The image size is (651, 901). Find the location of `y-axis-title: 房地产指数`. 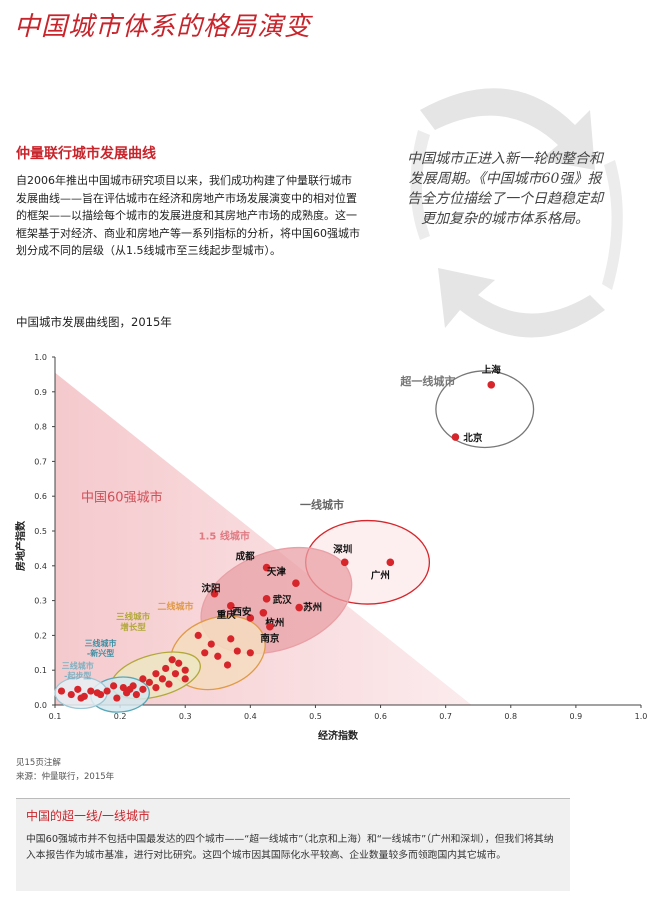

y-axis-title: 房地产指数 is located at coordinates (20, 545).